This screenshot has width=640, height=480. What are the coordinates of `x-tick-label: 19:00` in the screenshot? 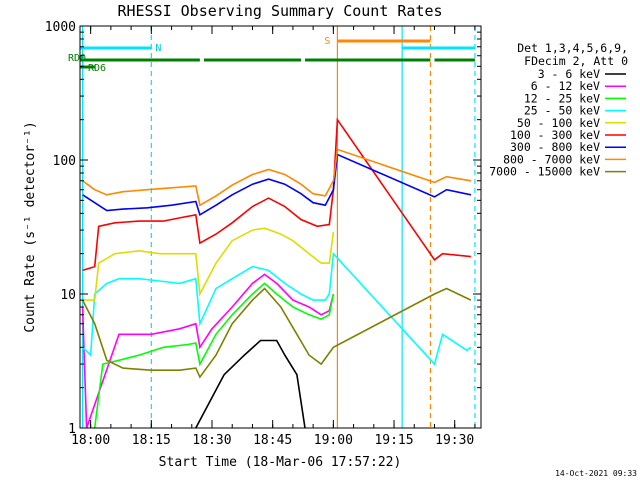 It's located at (333, 440).